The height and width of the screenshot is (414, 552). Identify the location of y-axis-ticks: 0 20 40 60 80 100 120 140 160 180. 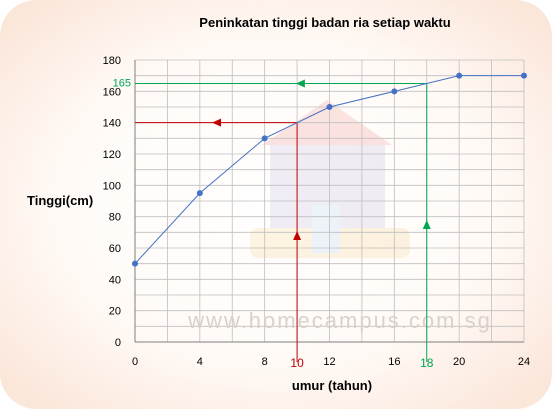
(112, 202).